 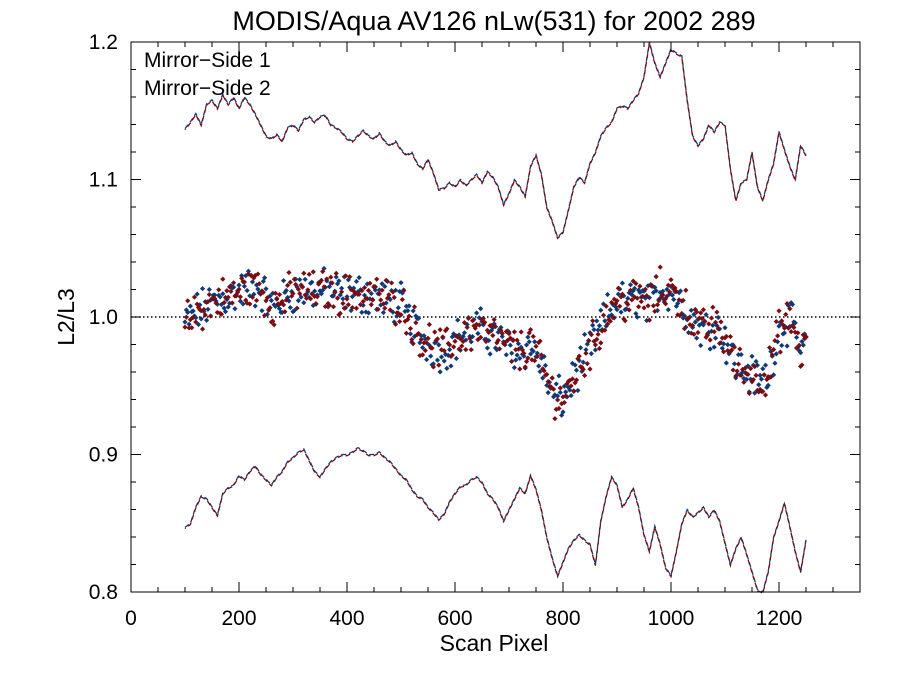 What do you see at coordinates (103, 42) in the screenshot?
I see `y-tick-label: 1.2` at bounding box center [103, 42].